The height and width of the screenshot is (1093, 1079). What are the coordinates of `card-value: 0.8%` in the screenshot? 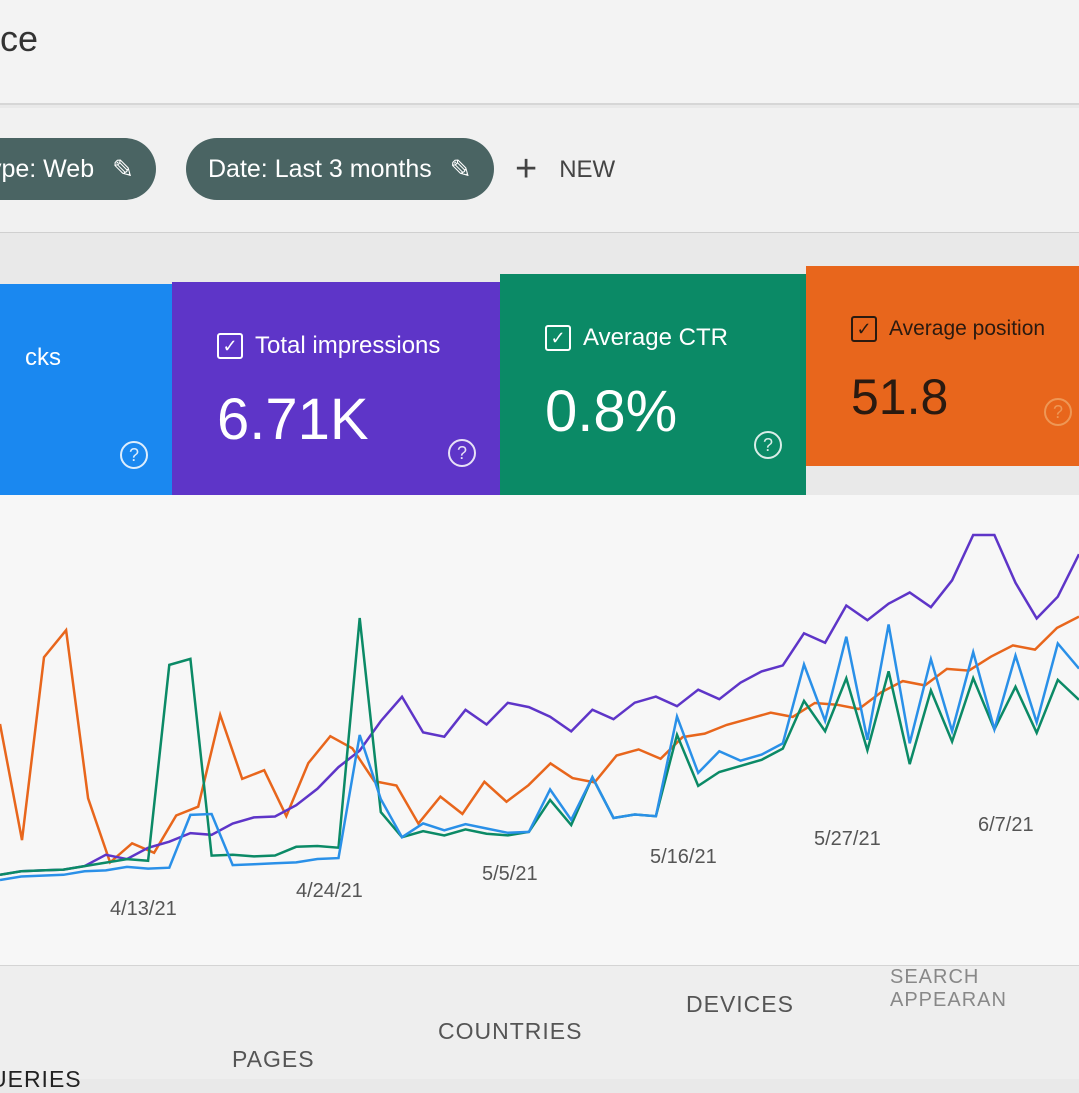 It's located at (611, 411).